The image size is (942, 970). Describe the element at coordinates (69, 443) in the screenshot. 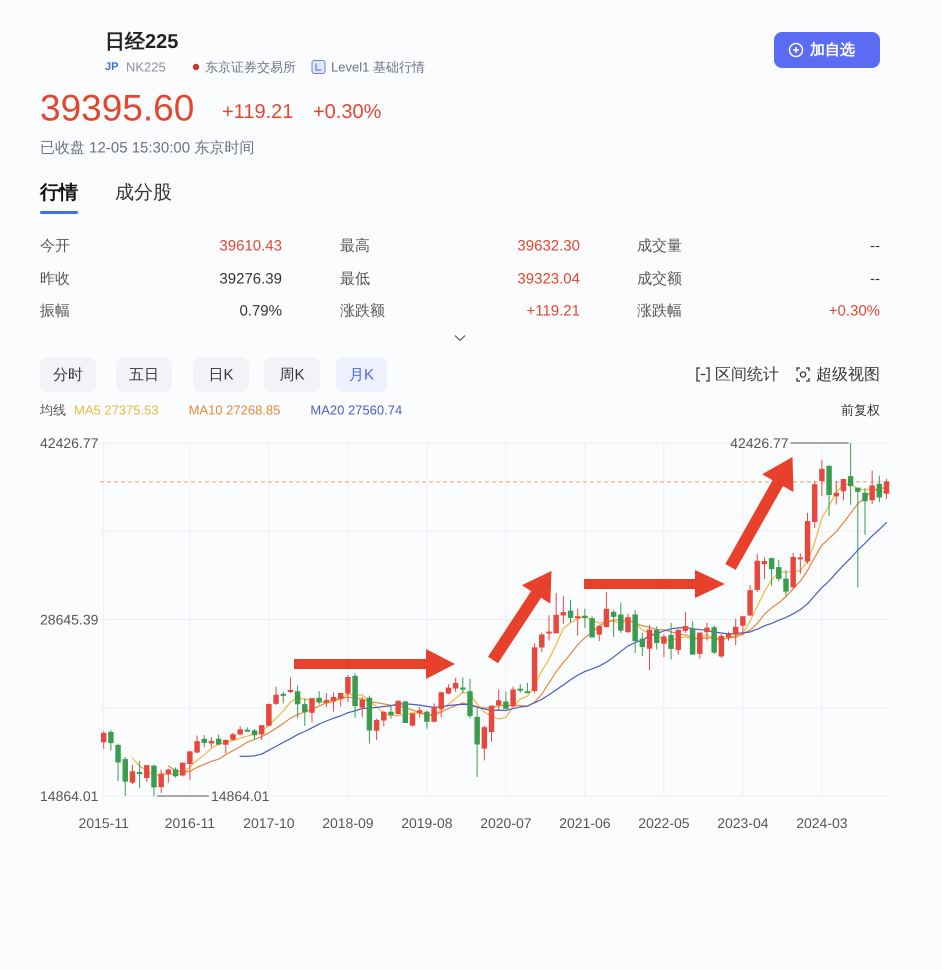

I see `y-tick-label: 42426.77` at that location.